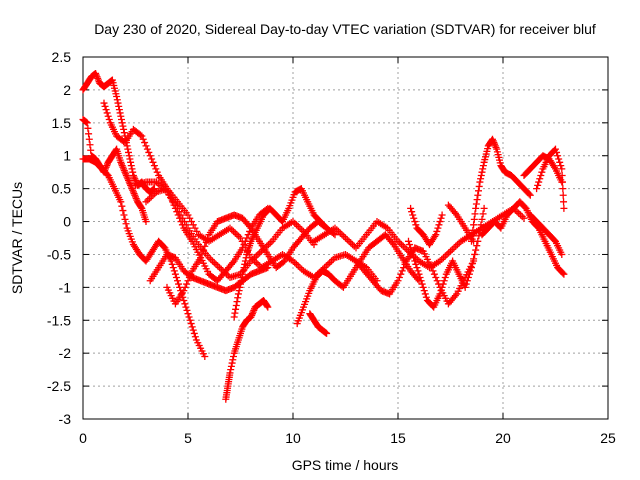 The width and height of the screenshot is (640, 480). What do you see at coordinates (65, 287) in the screenshot?
I see `y-tick-label: -1` at bounding box center [65, 287].